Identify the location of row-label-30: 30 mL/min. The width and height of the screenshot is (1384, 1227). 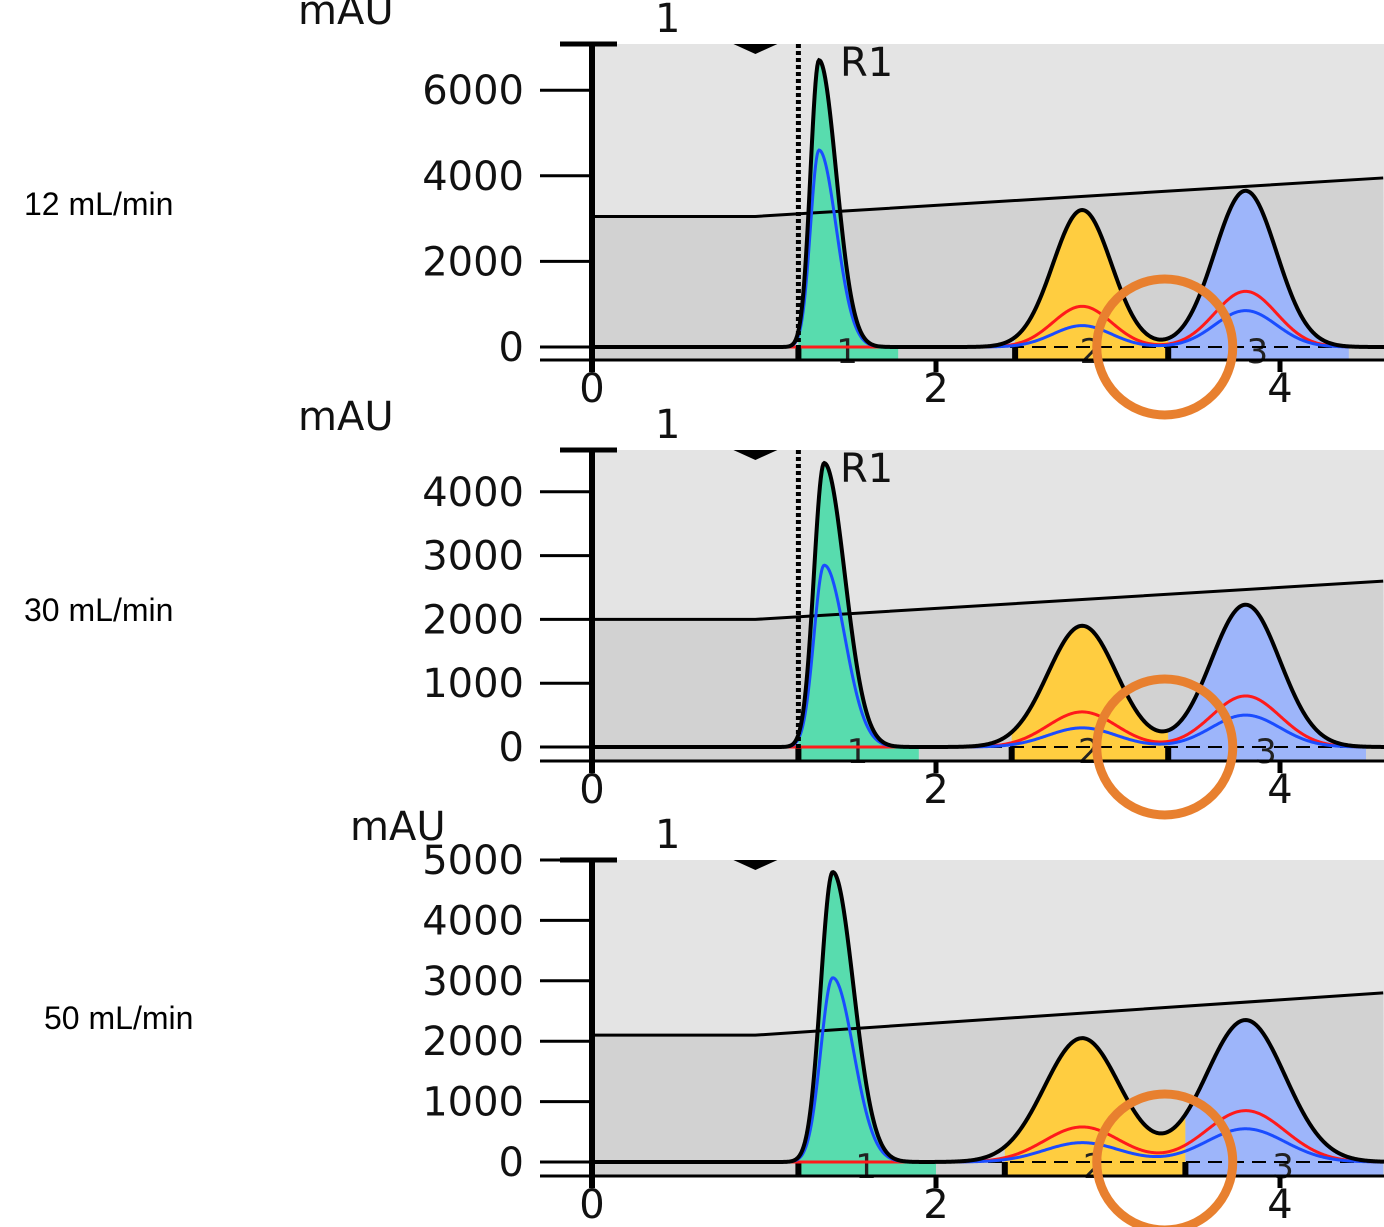
(99, 610).